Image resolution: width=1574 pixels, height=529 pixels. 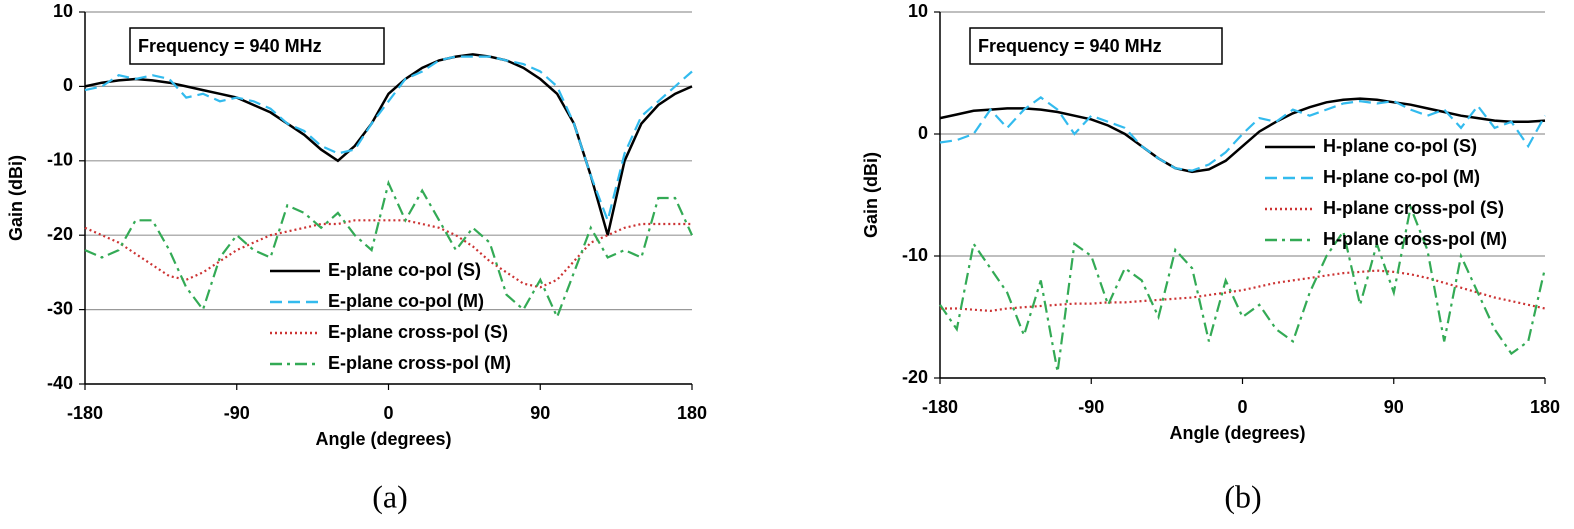 I want to click on legend-label: E-plane co-pol (S), so click(x=404, y=270).